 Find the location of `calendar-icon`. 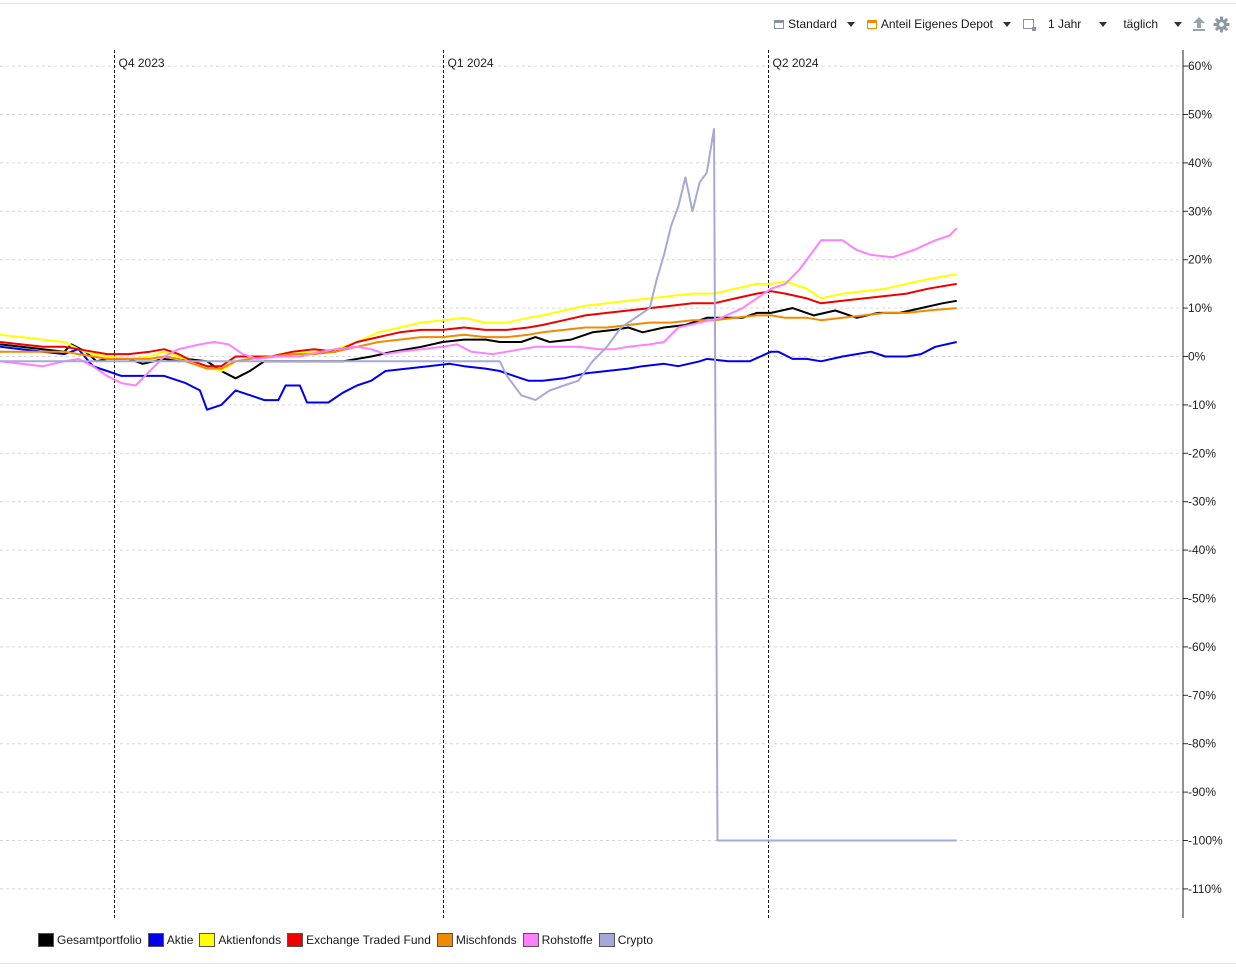

calendar-icon is located at coordinates (1029, 25).